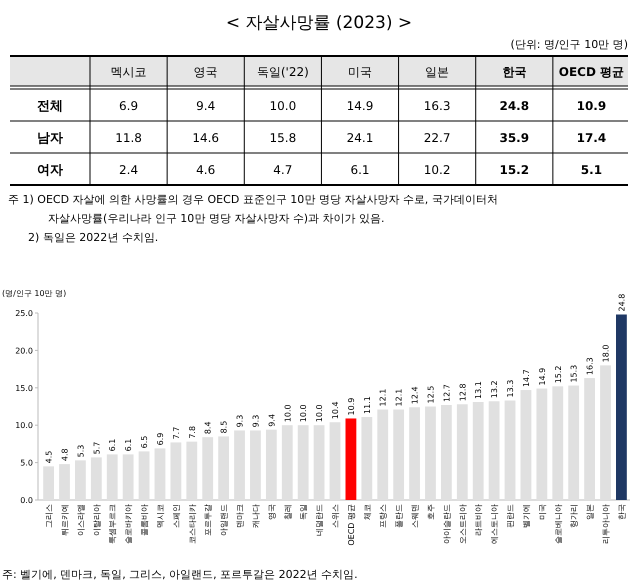 This screenshot has height=586, width=639. I want to click on data-label: 10.4, so click(335, 410).